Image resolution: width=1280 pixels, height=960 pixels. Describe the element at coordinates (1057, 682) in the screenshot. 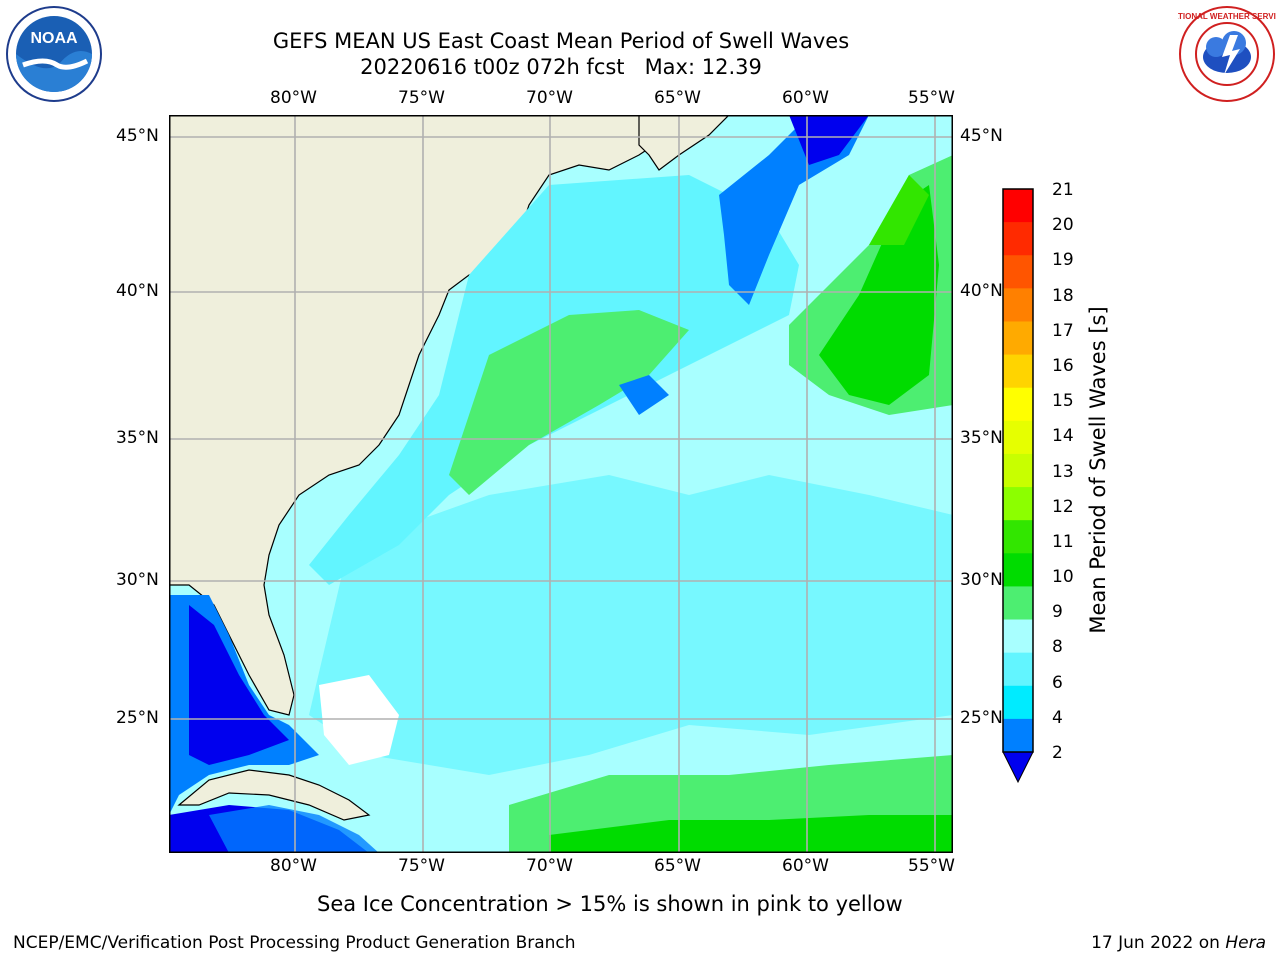

I see `colorbar-tick-label: 6` at that location.